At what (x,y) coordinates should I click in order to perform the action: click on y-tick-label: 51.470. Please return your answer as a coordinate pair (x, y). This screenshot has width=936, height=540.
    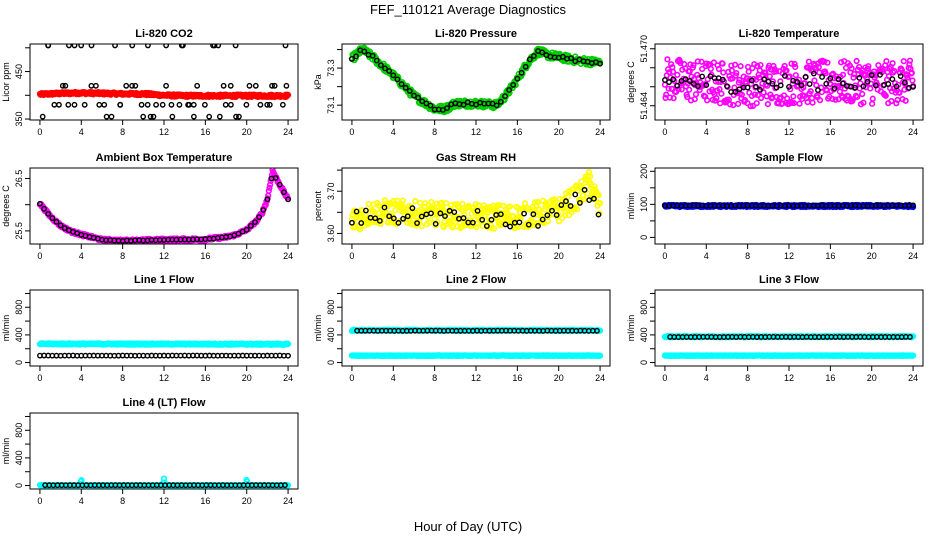
    Looking at the image, I should click on (644, 49).